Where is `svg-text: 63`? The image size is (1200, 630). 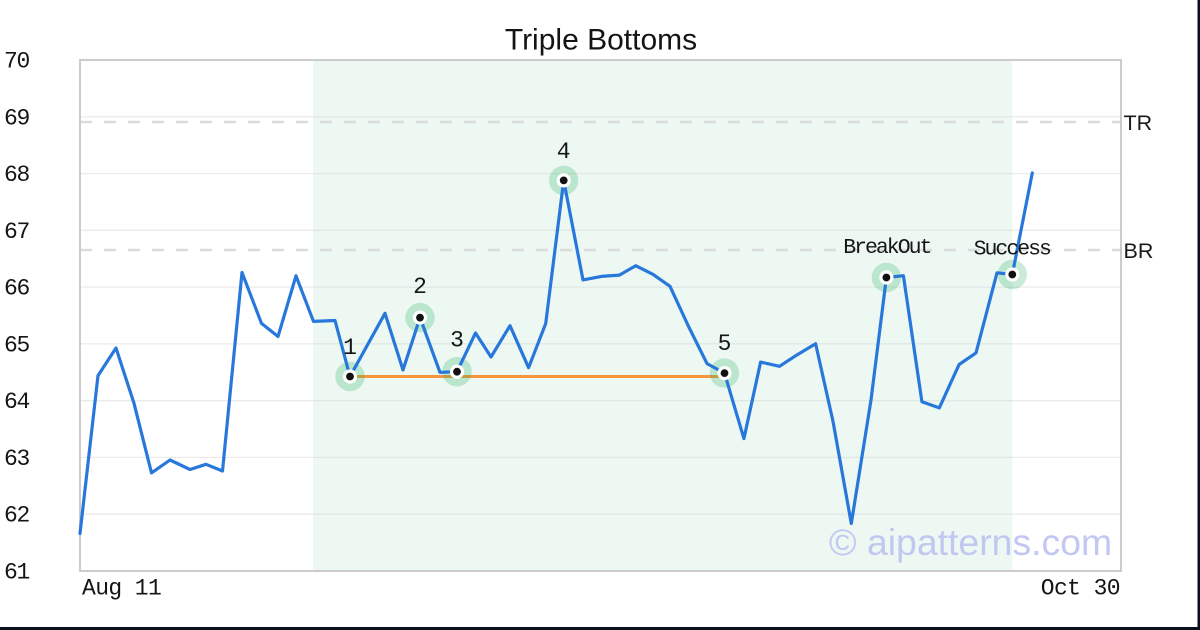
svg-text: 63 is located at coordinates (17, 459).